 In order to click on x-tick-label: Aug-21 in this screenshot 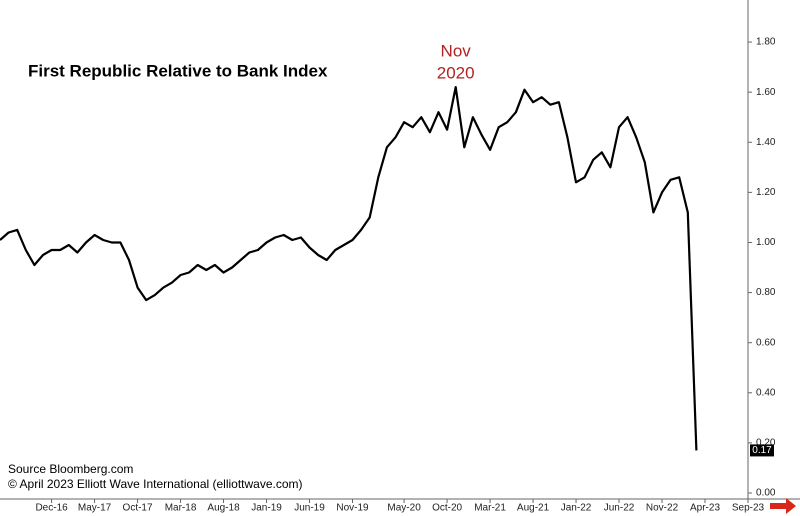, I will do `click(533, 508)`.